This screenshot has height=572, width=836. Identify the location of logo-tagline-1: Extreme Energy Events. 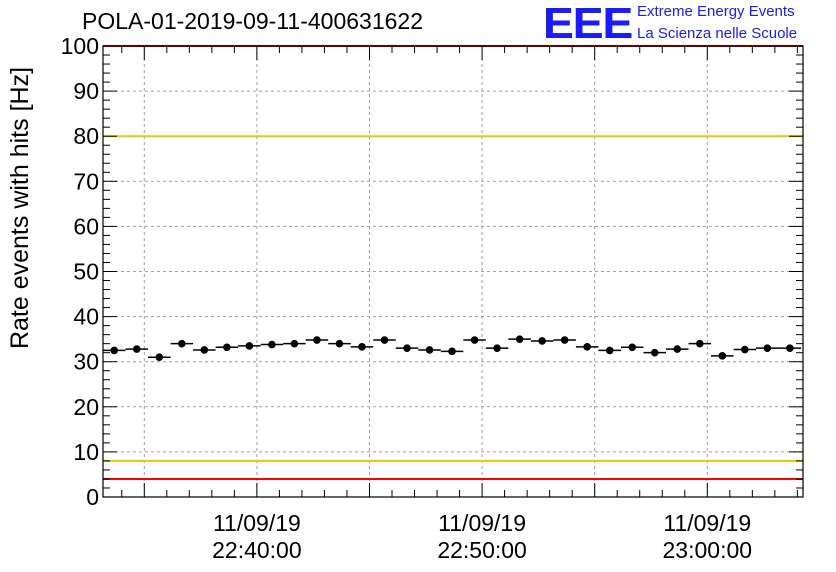
(716, 11).